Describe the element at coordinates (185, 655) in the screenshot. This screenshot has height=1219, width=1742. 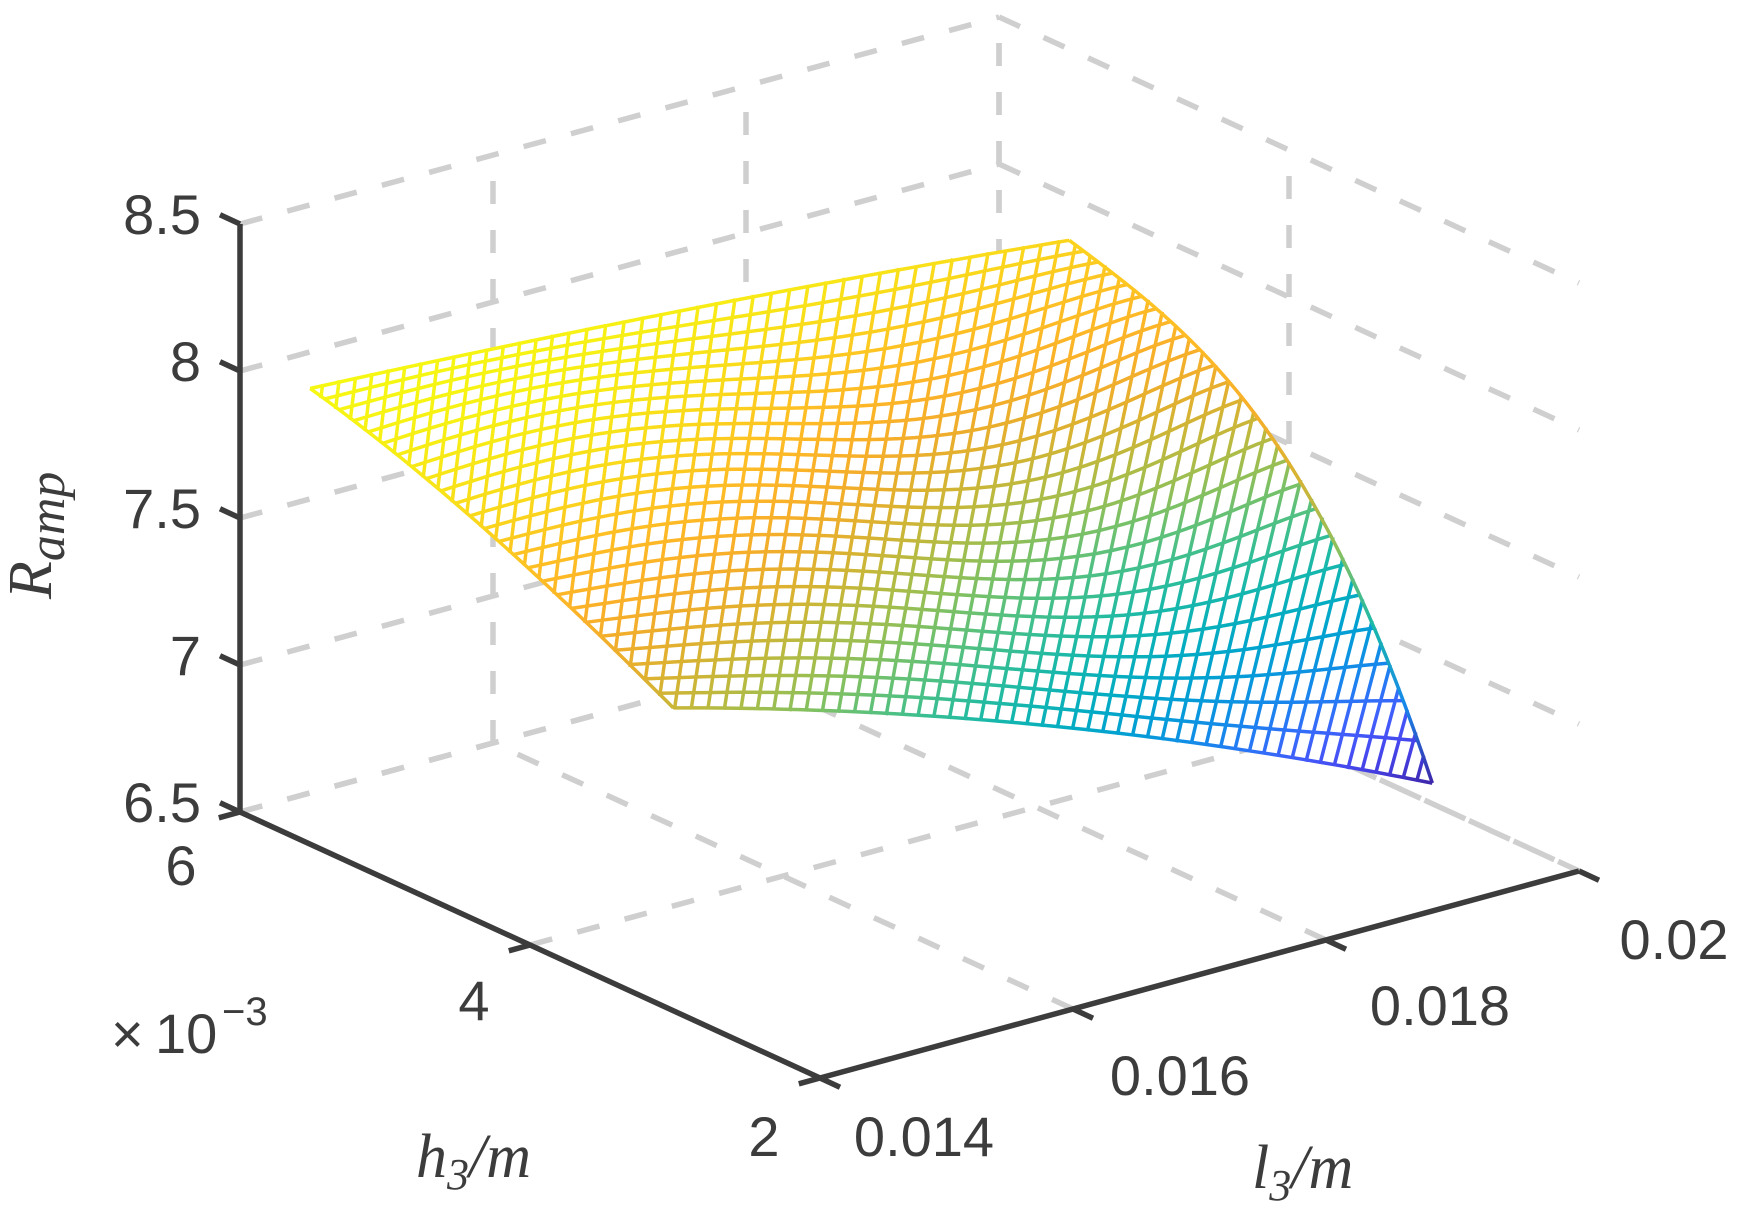
I see `svg-text: 7` at that location.